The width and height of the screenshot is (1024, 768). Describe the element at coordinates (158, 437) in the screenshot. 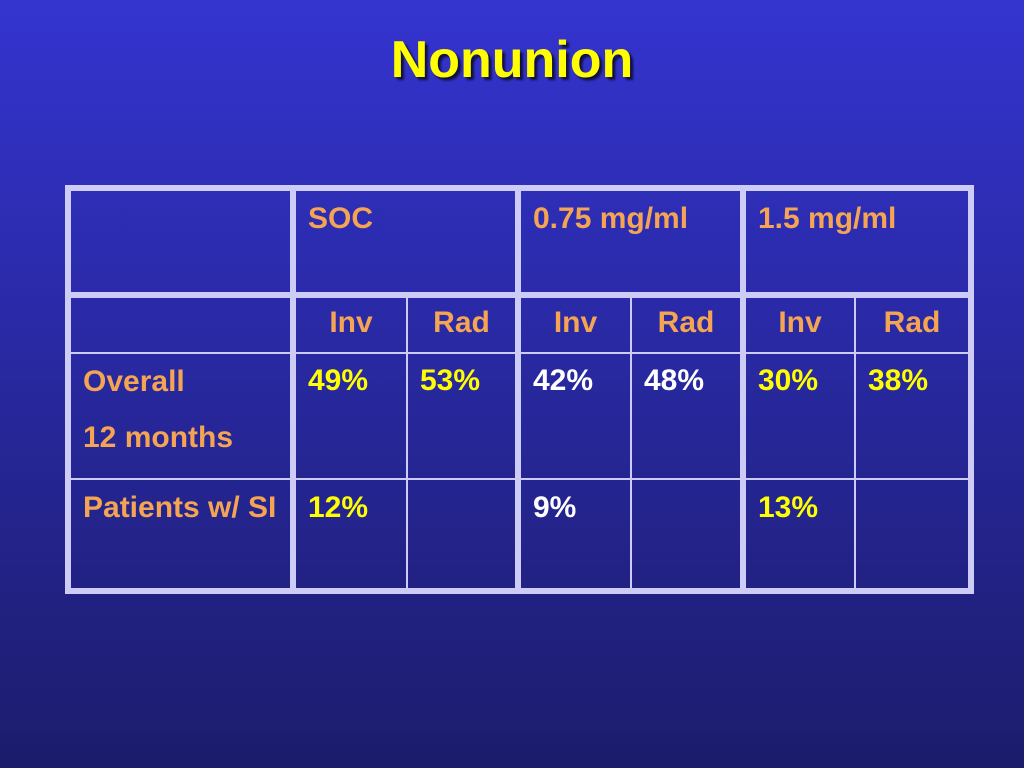

I see `row-label-line: 12 months` at that location.